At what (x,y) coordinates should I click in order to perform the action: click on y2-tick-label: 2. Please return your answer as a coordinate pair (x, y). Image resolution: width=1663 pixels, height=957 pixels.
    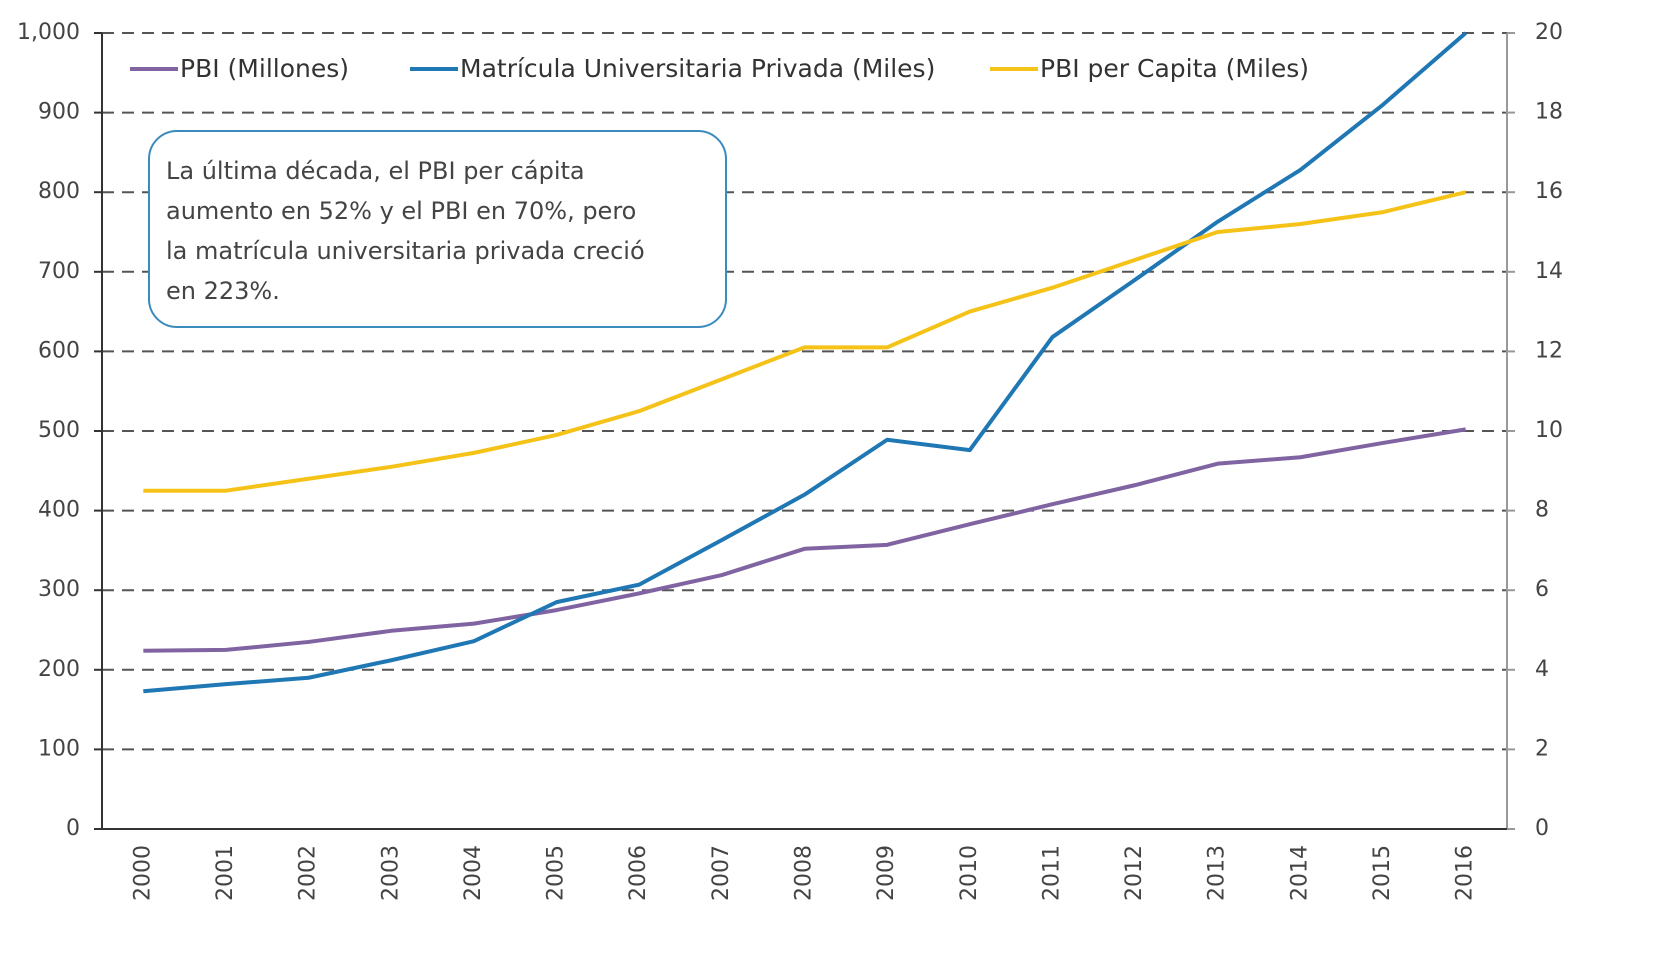
    Looking at the image, I should click on (1542, 748).